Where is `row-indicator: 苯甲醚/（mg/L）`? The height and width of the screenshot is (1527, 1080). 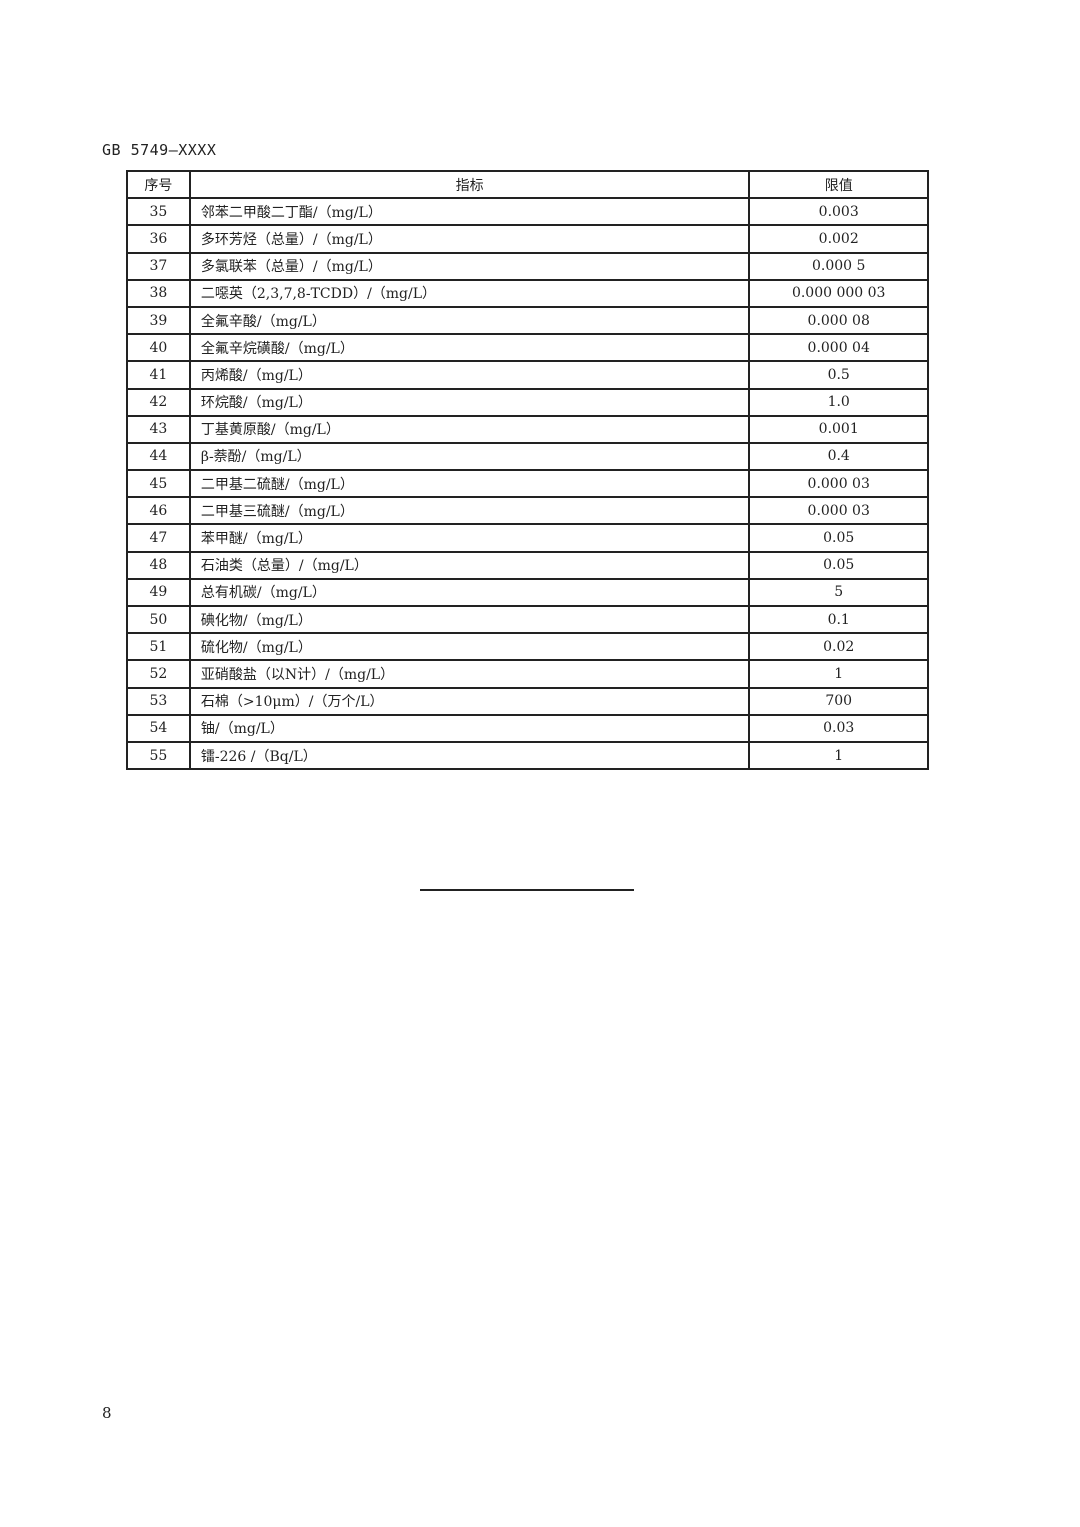
row-indicator: 苯甲醚/（mg/L） is located at coordinates (469, 538).